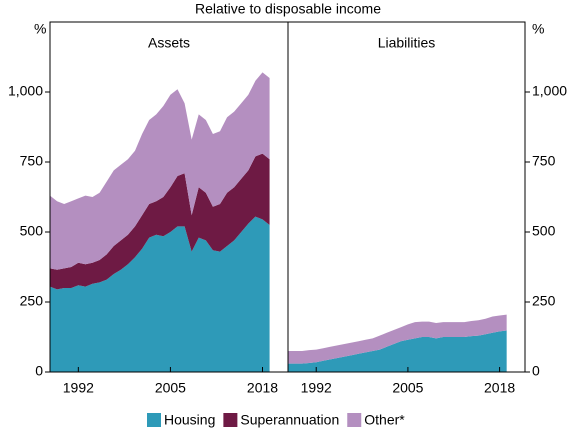 This screenshot has width=573, height=431. I want to click on legend-label: Other*, so click(384, 420).